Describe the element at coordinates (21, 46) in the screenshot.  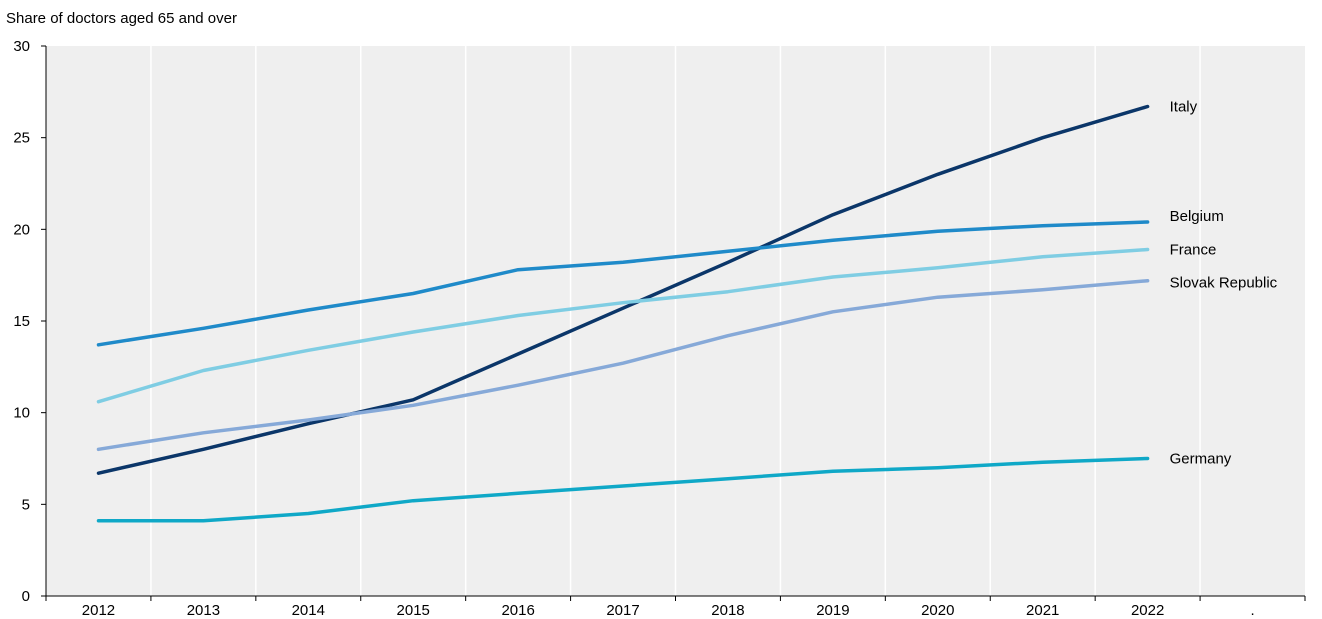
I see `y-tick-label: 30` at that location.